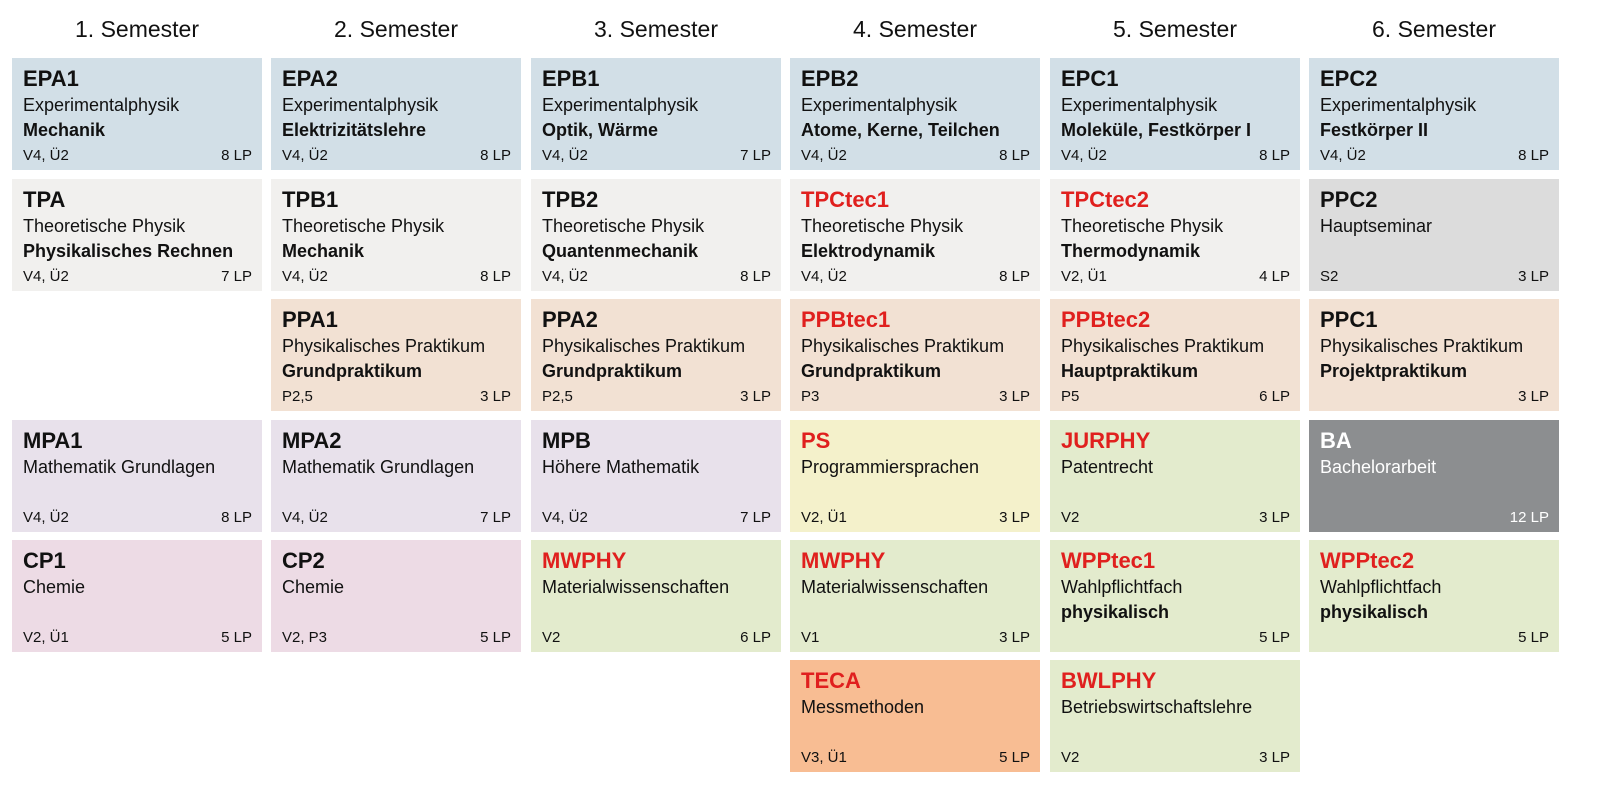 The image size is (1600, 797). What do you see at coordinates (137, 29) in the screenshot?
I see `semester-1-heading: 1. Semester` at bounding box center [137, 29].